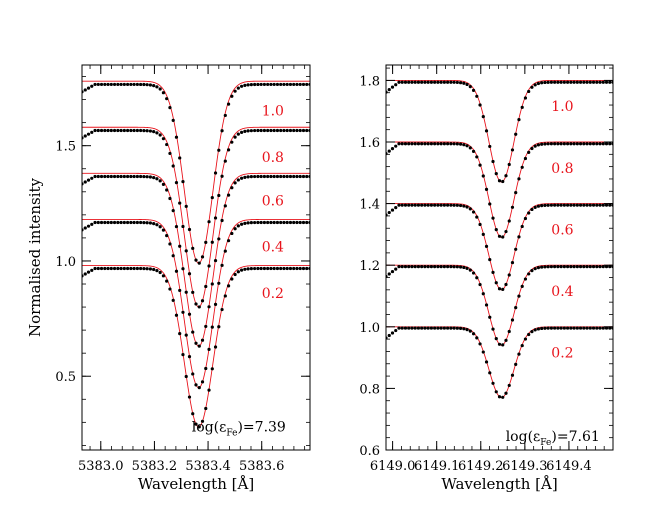  I want to click on y-tick-label: 1.4, so click(369, 205).